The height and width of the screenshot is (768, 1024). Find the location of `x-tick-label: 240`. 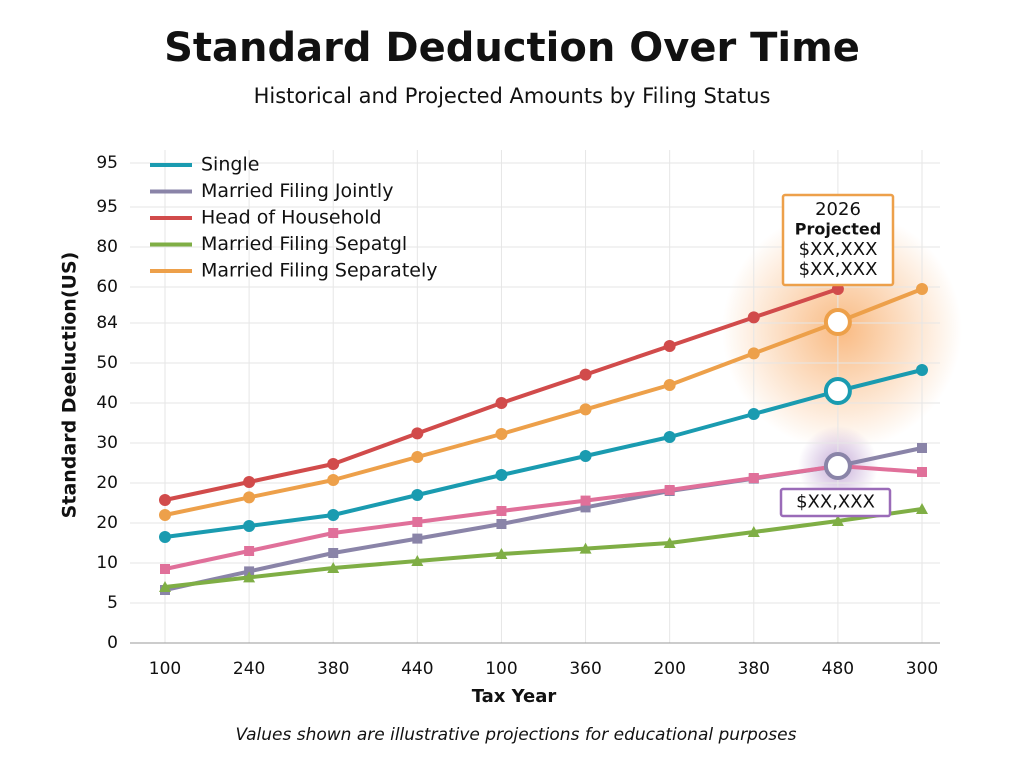

x-tick-label: 240 is located at coordinates (249, 669).